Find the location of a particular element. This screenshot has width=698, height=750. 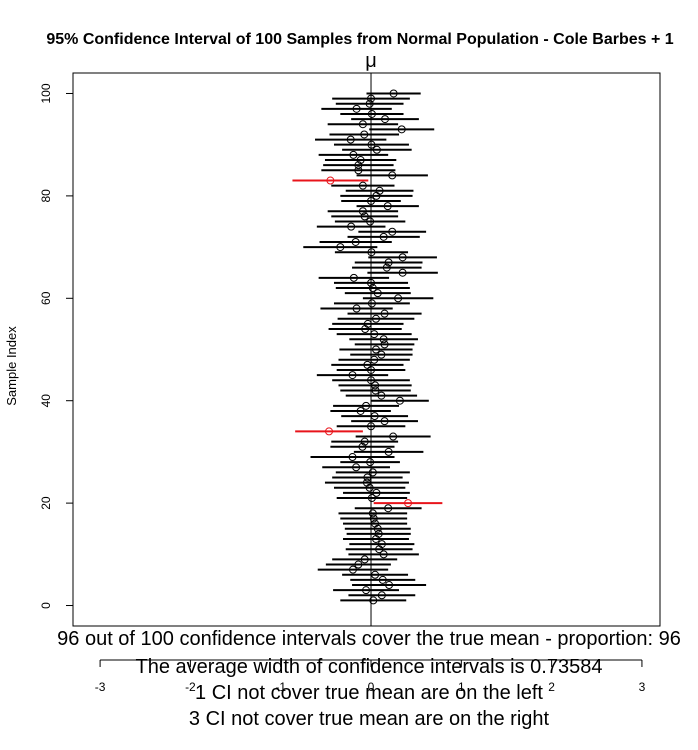

intervals-layer is located at coordinates (367, 347).